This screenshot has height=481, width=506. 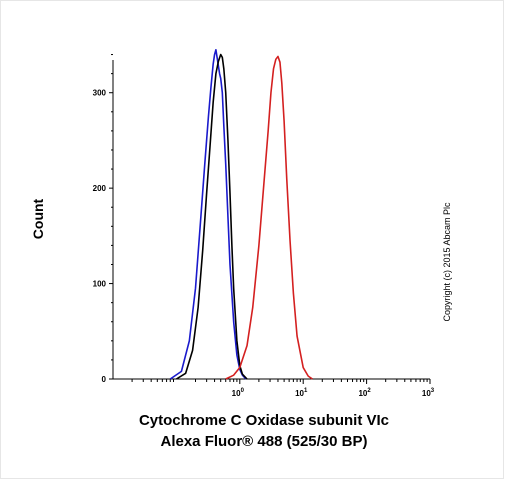 What do you see at coordinates (264, 441) in the screenshot?
I see `x-axis-label-line-2: Alexa Fluor® 488 (525/30 BP)` at bounding box center [264, 441].